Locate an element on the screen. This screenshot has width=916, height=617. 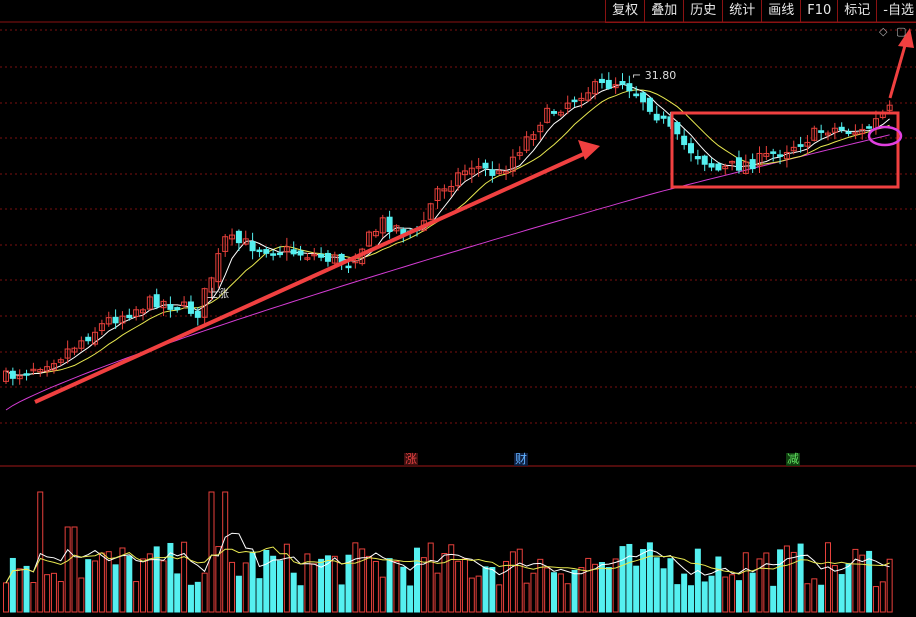
event-marker-cai: 财 is located at coordinates (521, 459).